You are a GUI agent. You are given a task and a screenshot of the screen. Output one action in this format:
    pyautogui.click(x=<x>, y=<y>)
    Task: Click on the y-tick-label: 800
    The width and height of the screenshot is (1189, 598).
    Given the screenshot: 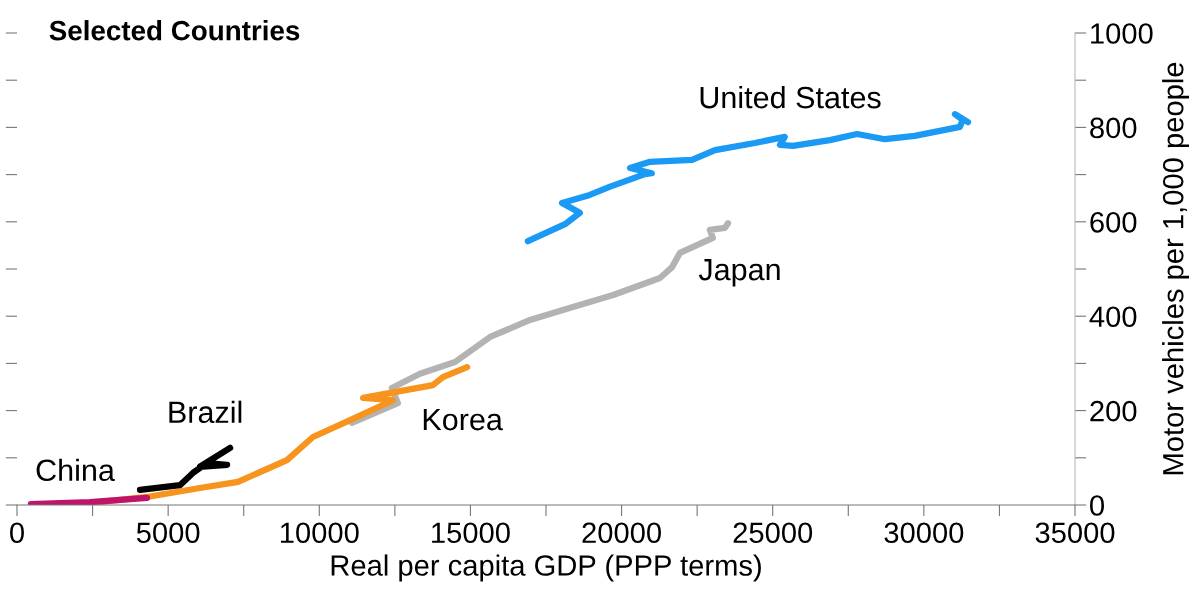 What is the action you would take?
    pyautogui.click(x=1113, y=128)
    